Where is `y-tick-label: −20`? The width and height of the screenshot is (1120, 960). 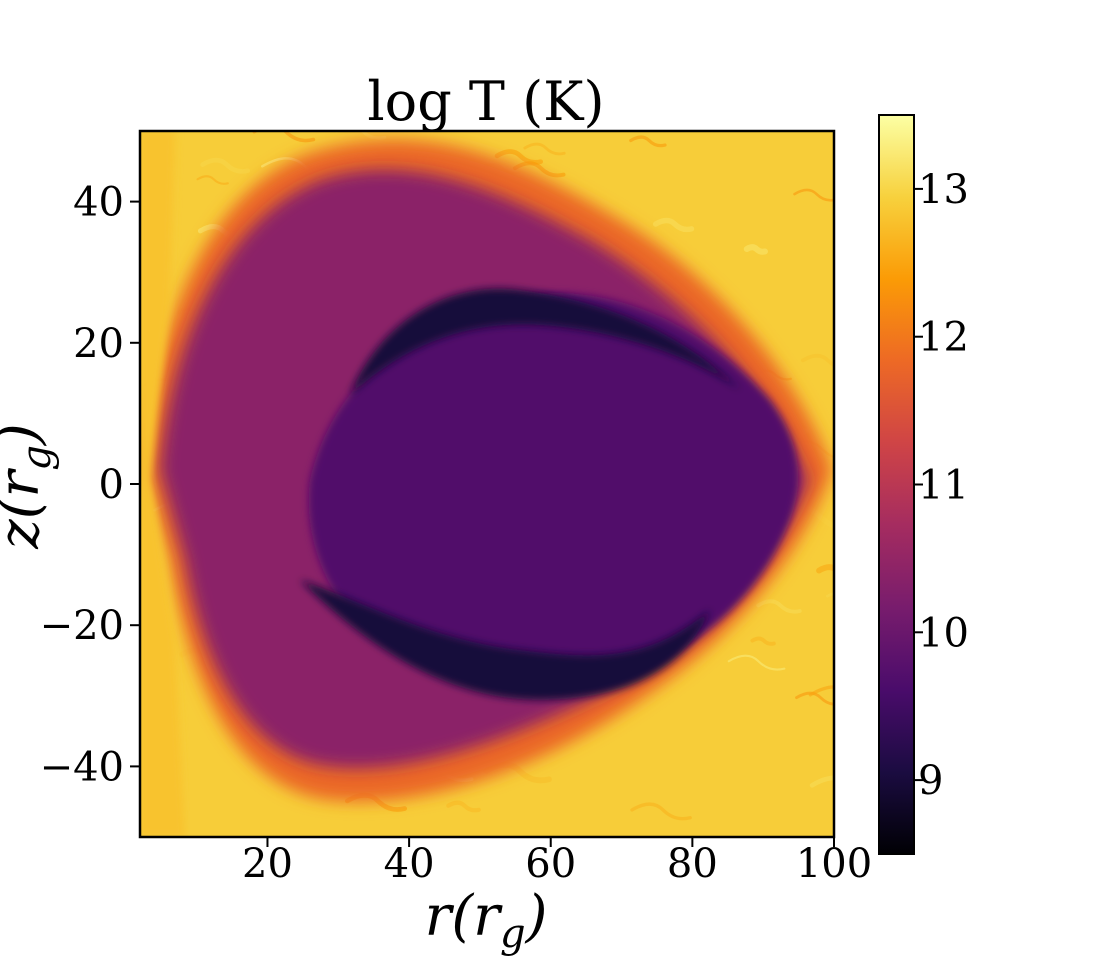
y-tick-label: −20 is located at coordinates (82, 626).